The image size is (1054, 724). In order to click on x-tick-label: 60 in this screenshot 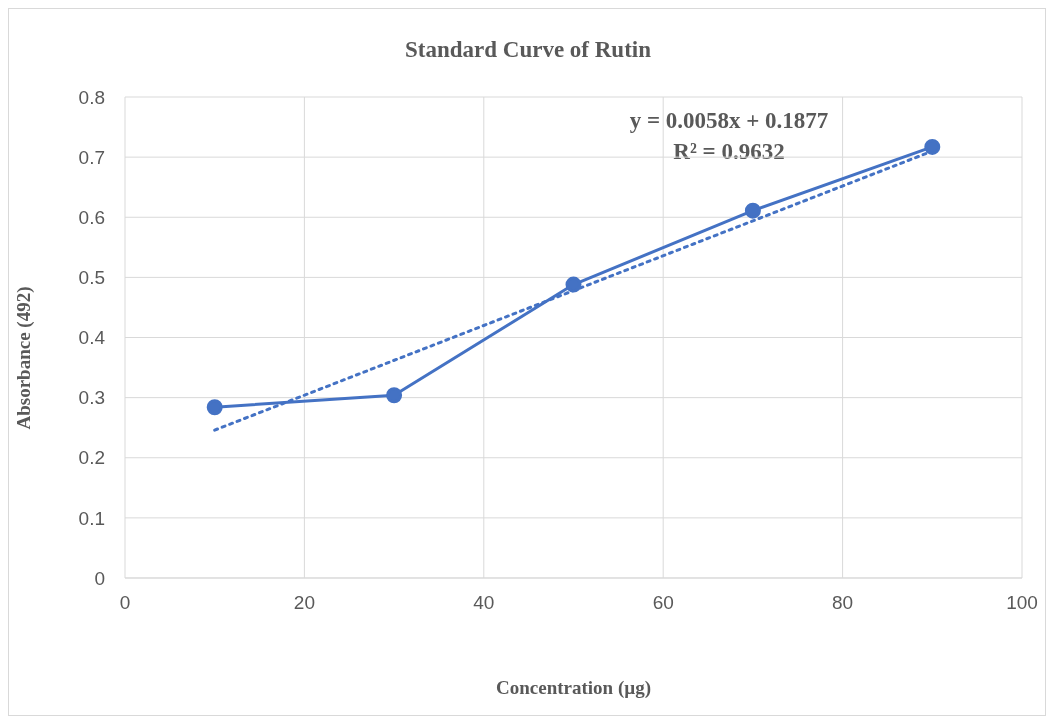, I will do `click(663, 603)`.